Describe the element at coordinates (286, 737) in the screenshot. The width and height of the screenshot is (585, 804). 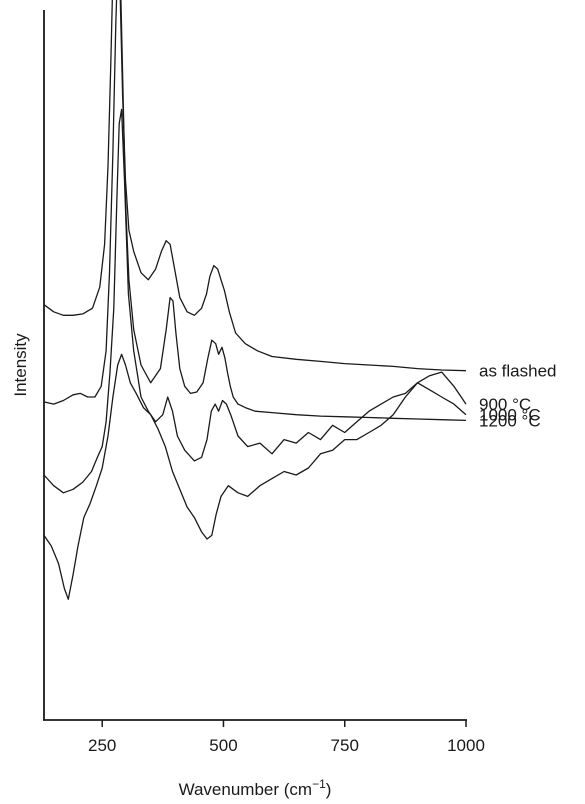
I see `x-axis-ticks: 250 500 750 1000` at that location.